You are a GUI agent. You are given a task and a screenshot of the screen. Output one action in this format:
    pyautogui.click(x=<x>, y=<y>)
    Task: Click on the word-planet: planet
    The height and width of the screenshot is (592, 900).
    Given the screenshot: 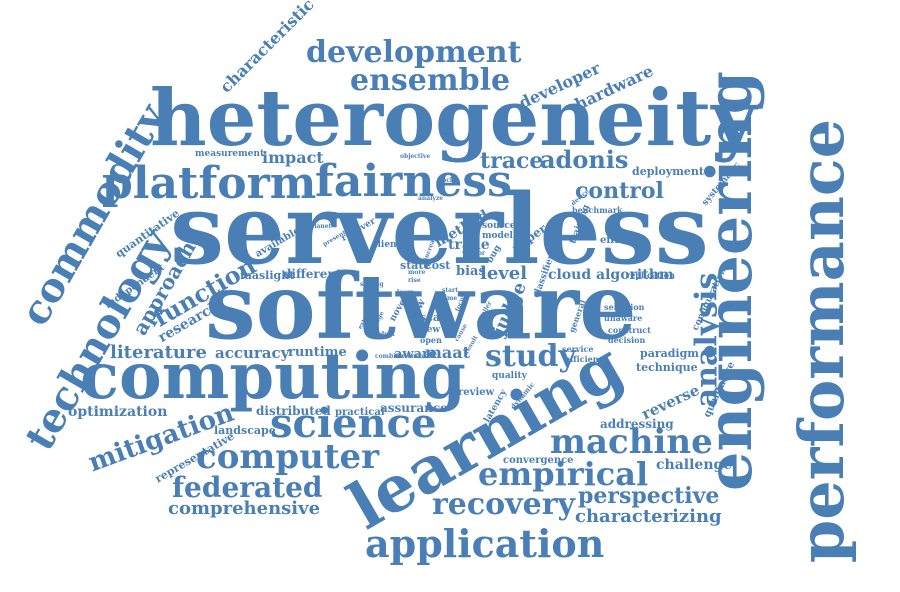 What is the action you would take?
    pyautogui.click(x=321, y=226)
    